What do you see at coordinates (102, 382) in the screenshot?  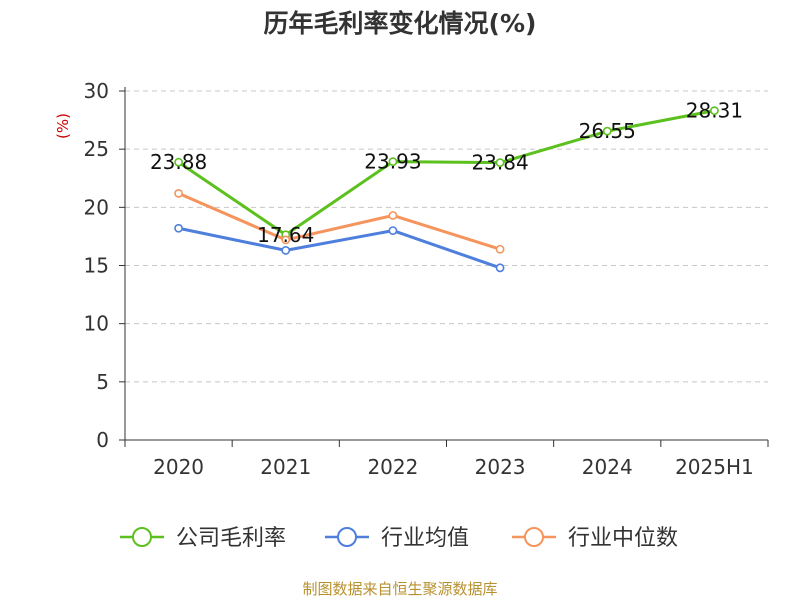 I see `y-tick-label: 5` at bounding box center [102, 382].